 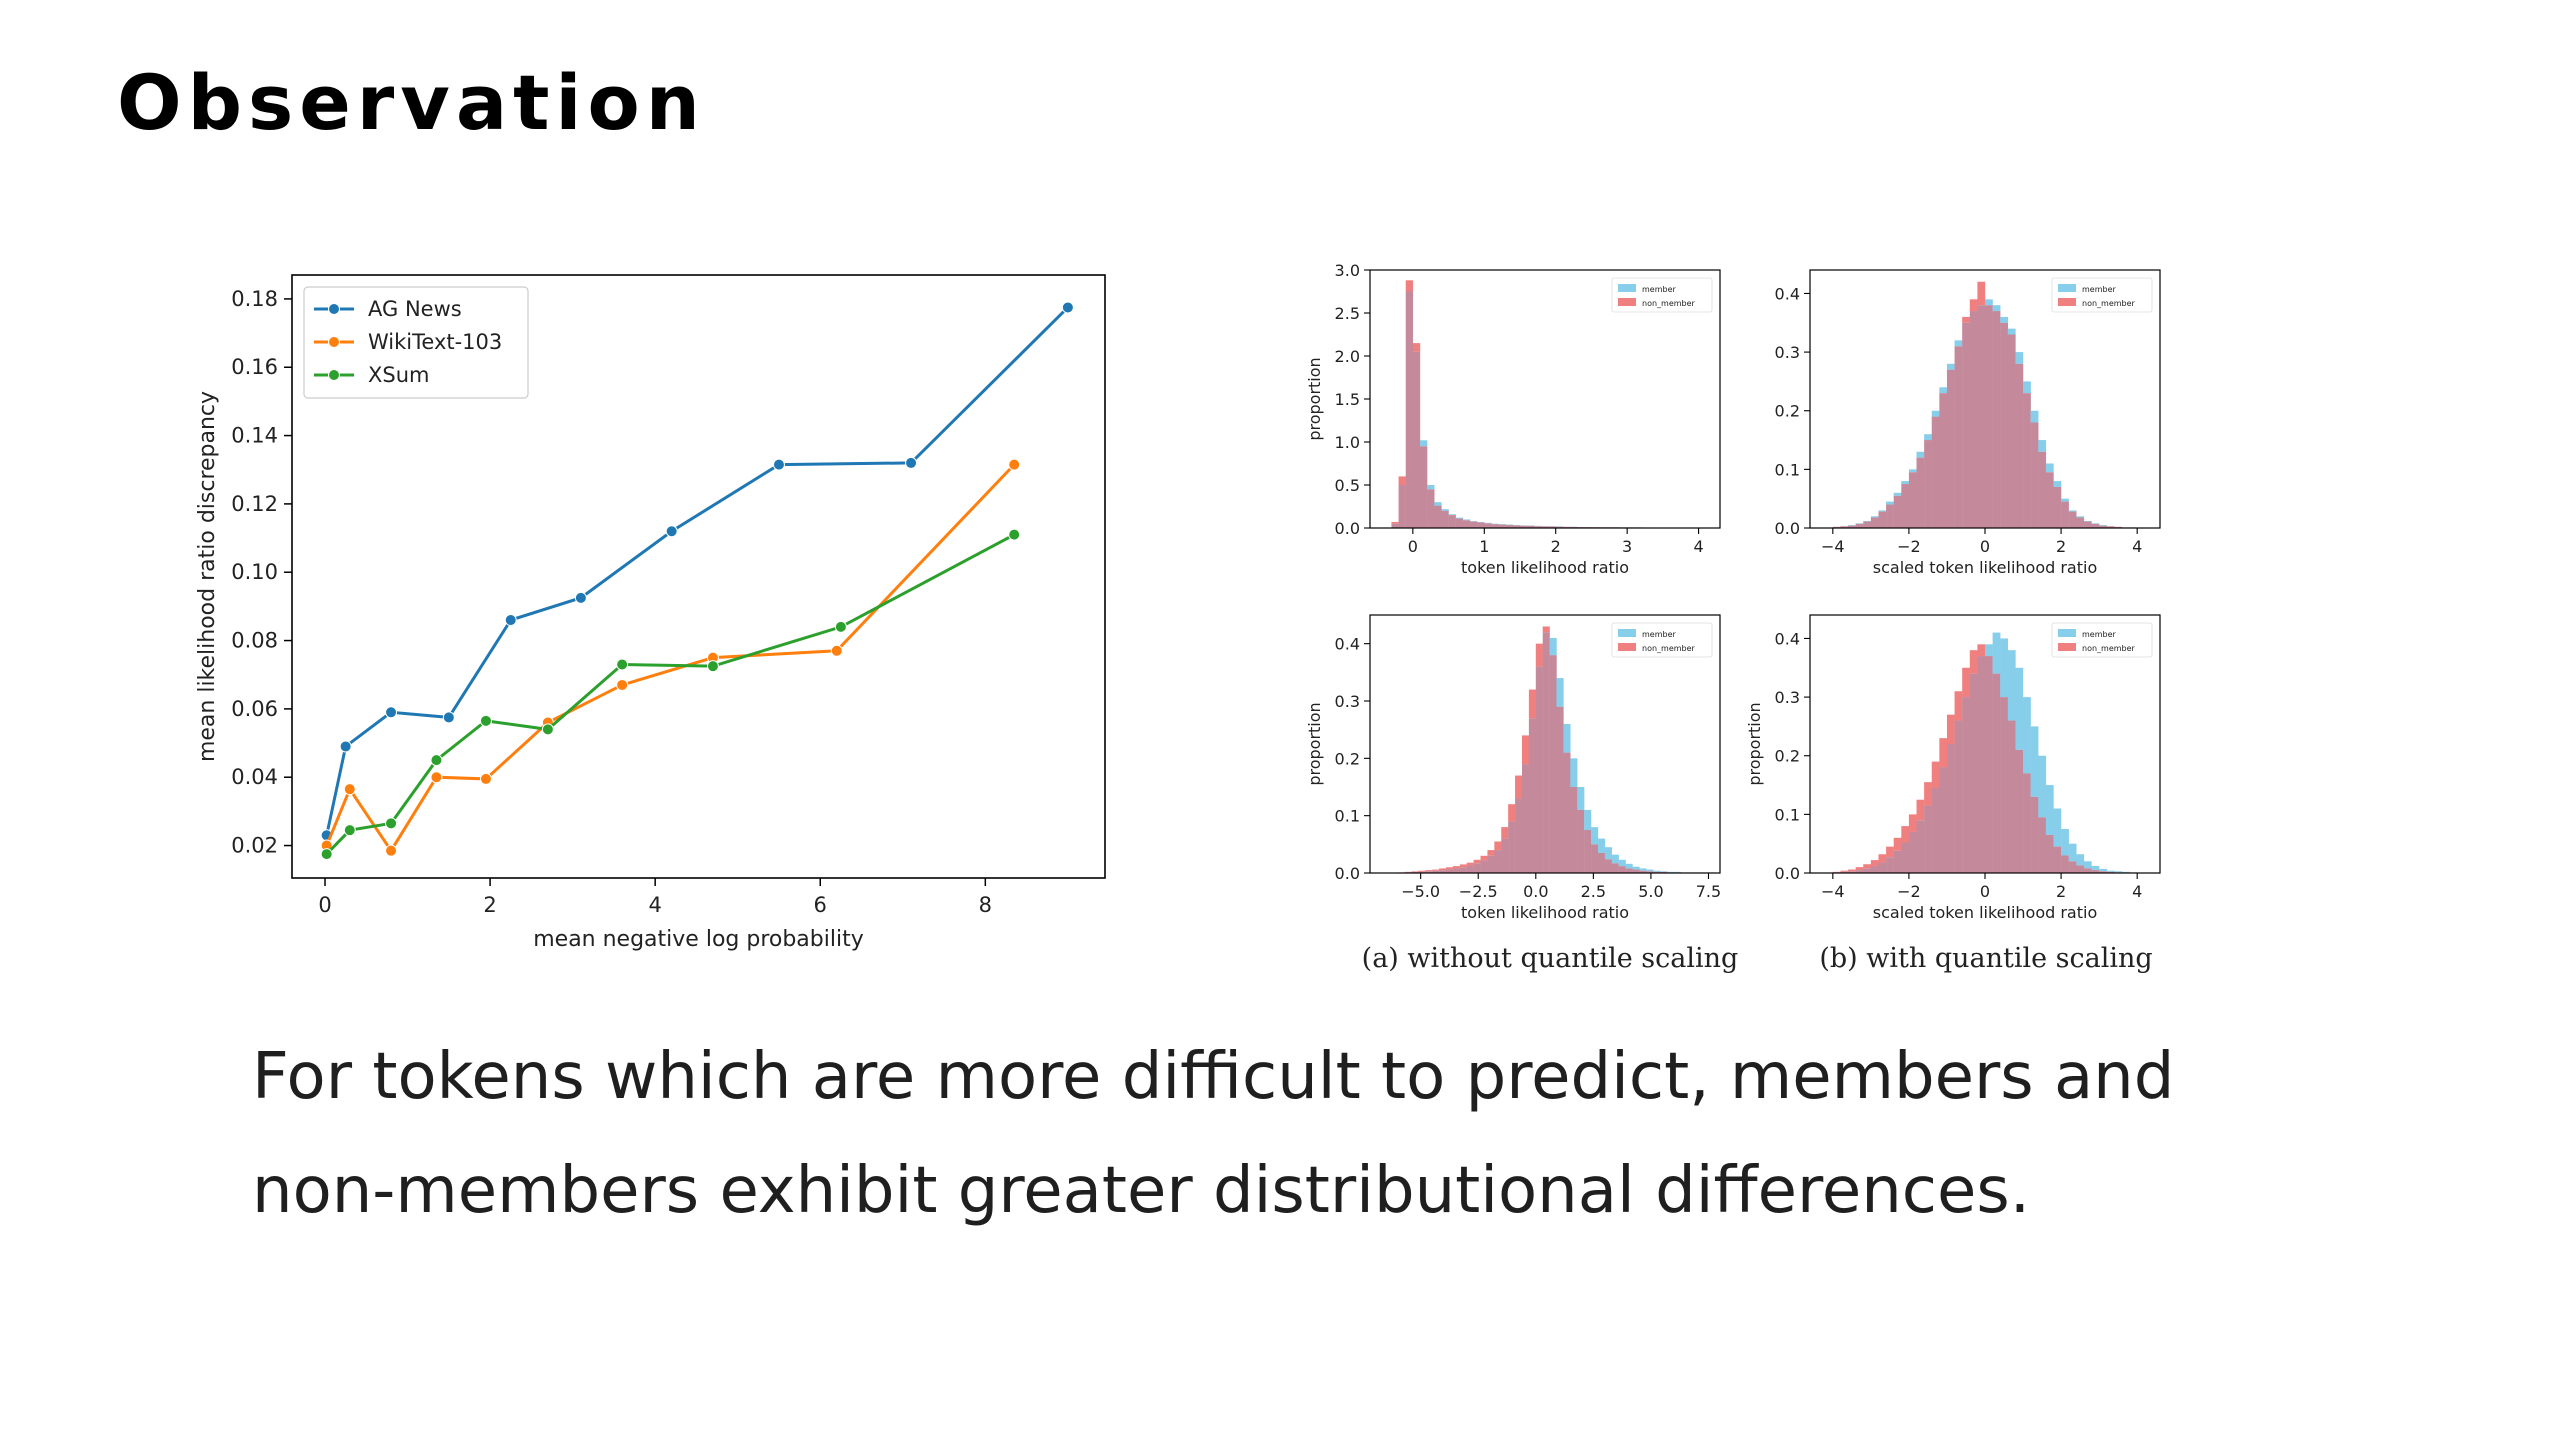 I want to click on legend-swatch-member, so click(x=1627, y=288).